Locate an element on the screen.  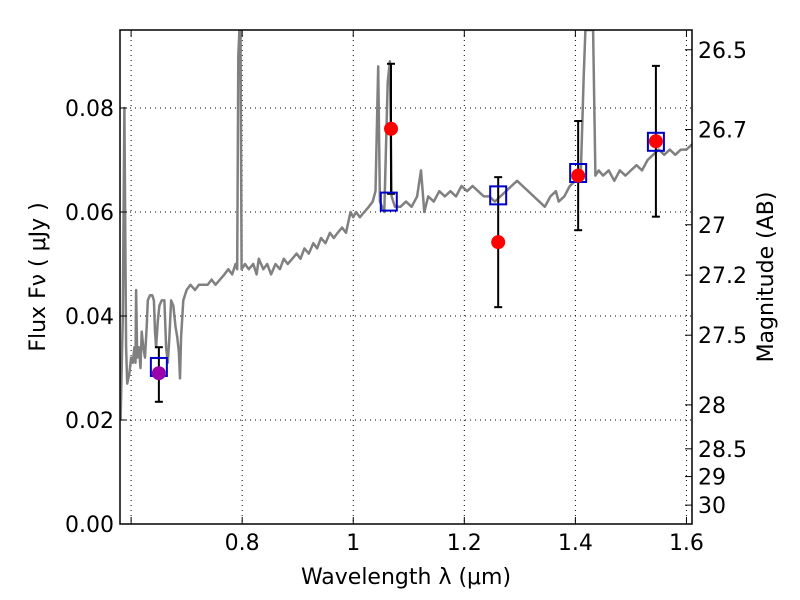
mag-tick-label: 26.7 is located at coordinates (722, 131).